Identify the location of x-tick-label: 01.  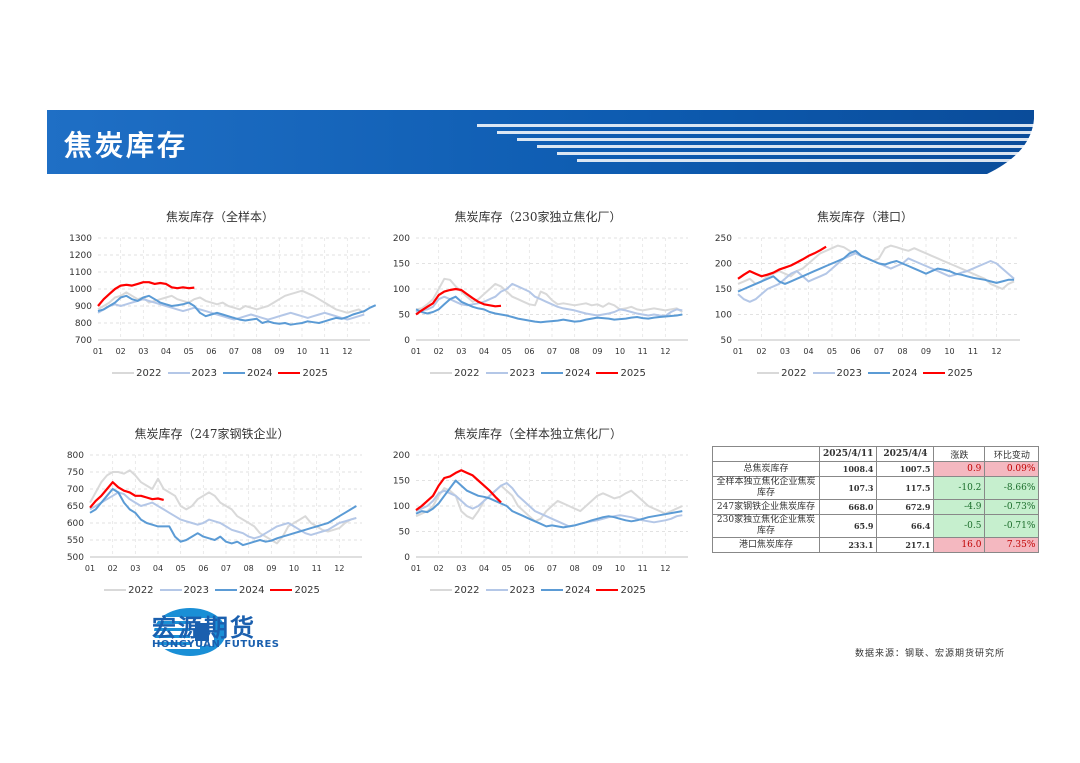
(90, 568).